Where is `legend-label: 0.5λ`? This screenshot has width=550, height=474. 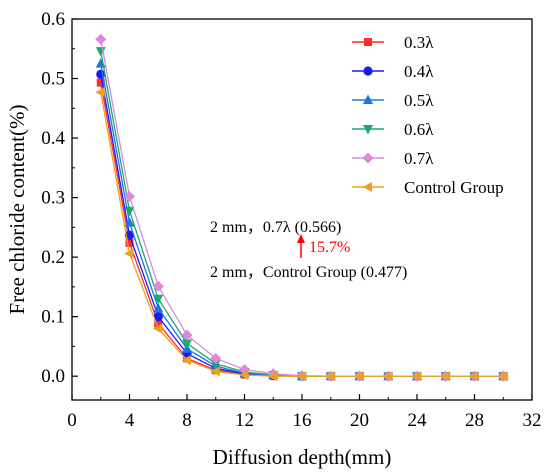
legend-label: 0.5λ is located at coordinates (419, 100).